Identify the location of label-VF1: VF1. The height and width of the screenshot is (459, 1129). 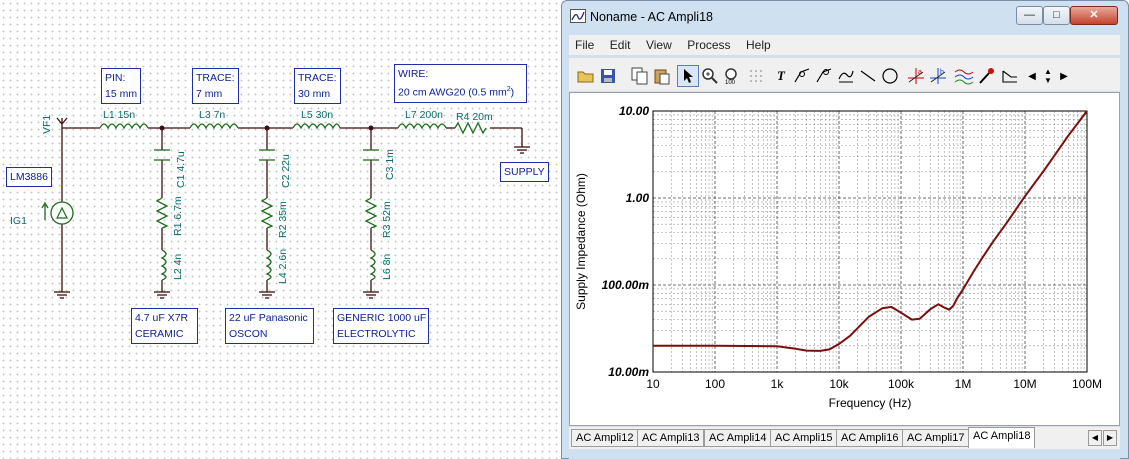
(47, 124).